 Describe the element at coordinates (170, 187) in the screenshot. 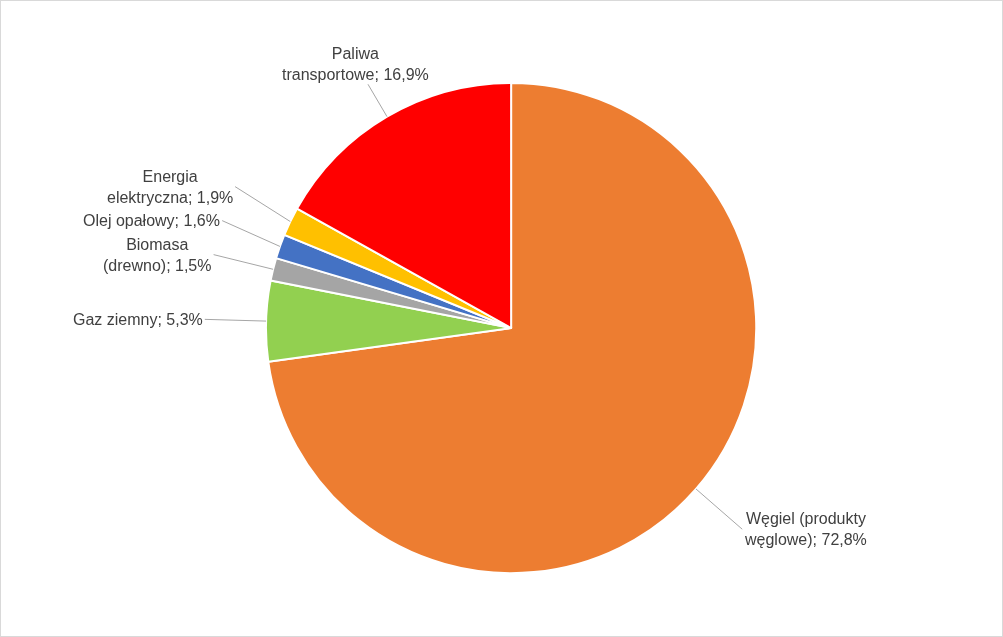

I see `slice-label: Energia elektryczna; 1,9%` at that location.